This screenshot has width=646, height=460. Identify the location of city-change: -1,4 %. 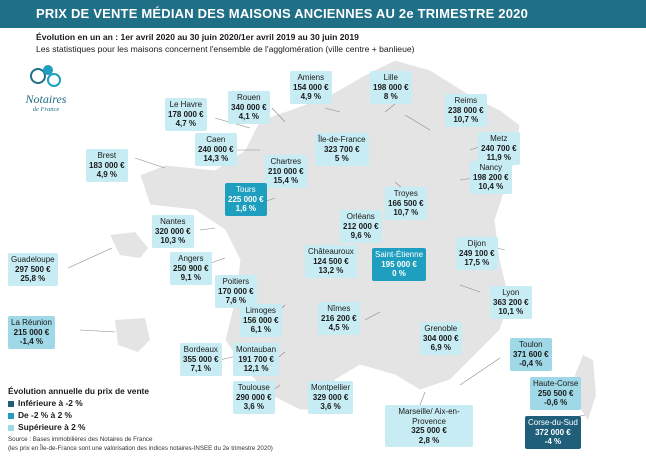
(31, 342).